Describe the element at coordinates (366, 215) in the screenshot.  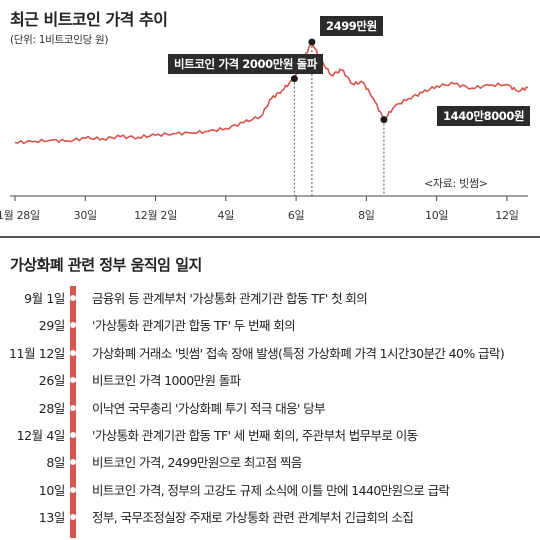
I see `x-tick-label: 8일` at that location.